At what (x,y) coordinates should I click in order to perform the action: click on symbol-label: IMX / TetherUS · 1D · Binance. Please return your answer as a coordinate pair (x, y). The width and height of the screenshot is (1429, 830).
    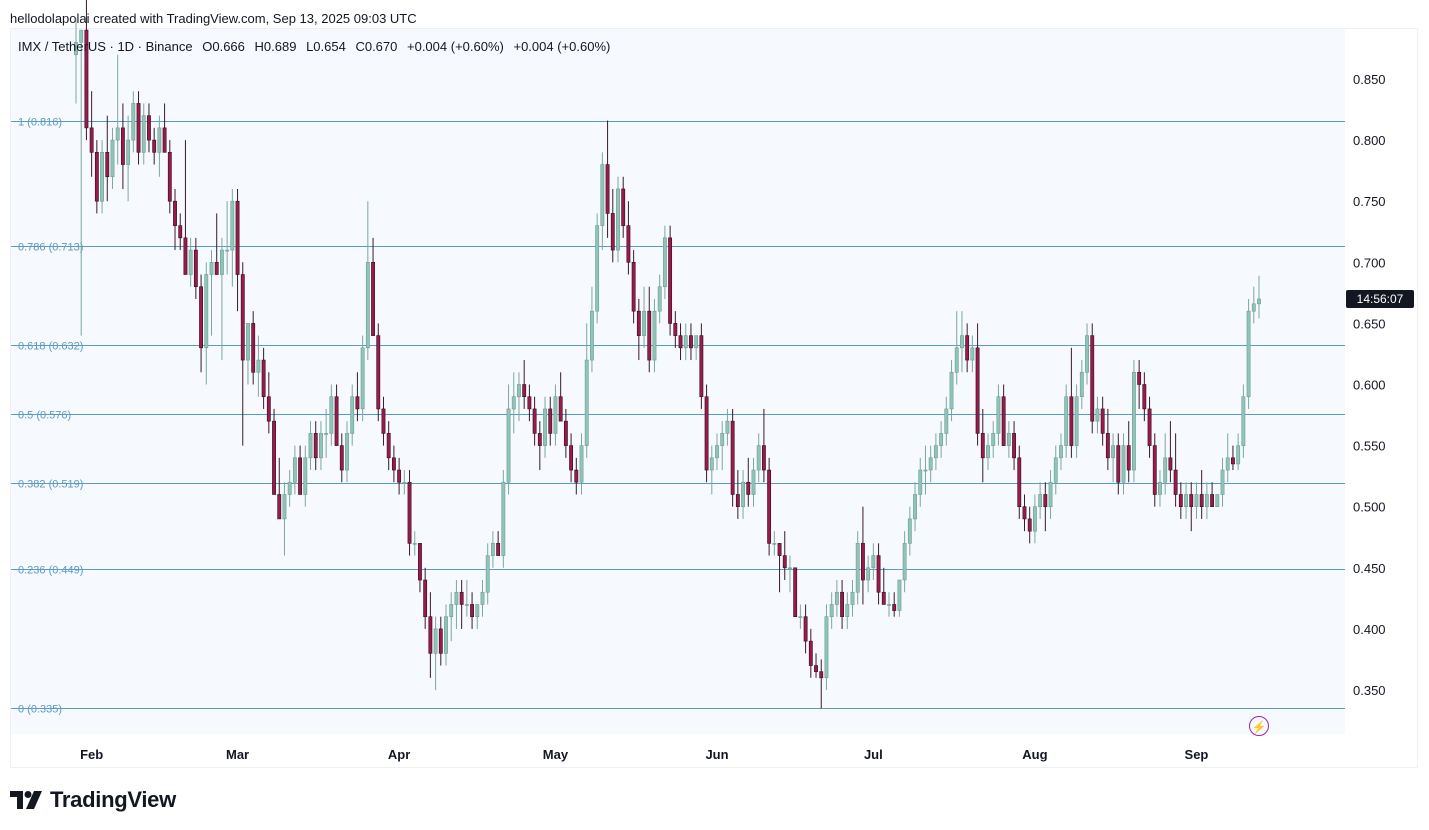
    Looking at the image, I should click on (105, 46).